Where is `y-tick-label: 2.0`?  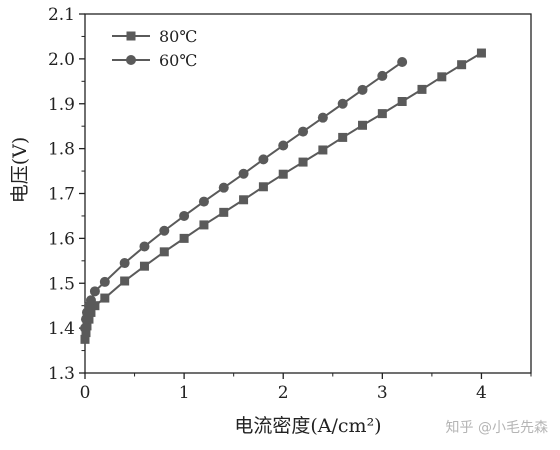
y-tick-label: 2.0 is located at coordinates (61, 60).